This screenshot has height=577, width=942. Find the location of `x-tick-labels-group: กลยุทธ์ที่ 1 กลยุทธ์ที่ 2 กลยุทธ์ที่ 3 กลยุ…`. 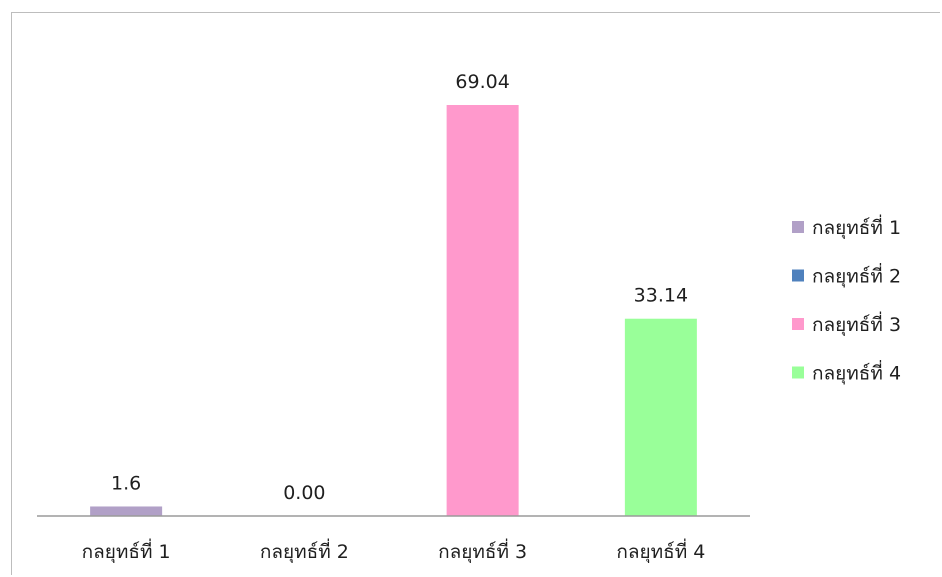

x-tick-labels-group: กลยุทธ์ที่ 1 กลยุทธ์ที่ 2 กลยุทธ์ที่ 3 กลยุ… is located at coordinates (394, 551).